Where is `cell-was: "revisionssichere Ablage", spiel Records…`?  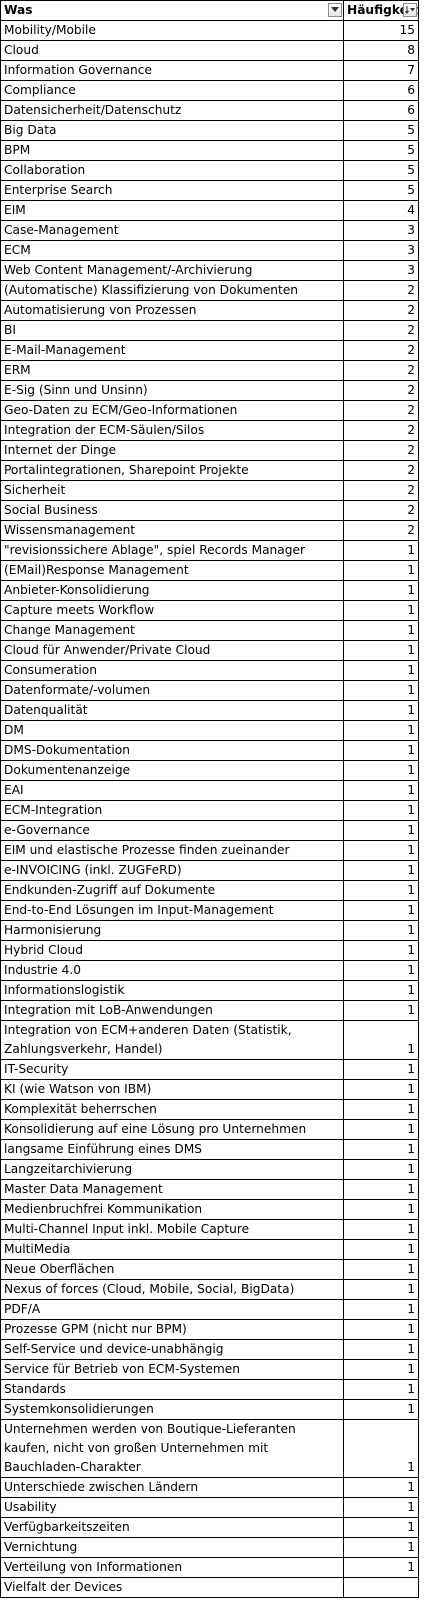
cell-was: "revisionssichere Ablage", spiel Records… is located at coordinates (172, 550).